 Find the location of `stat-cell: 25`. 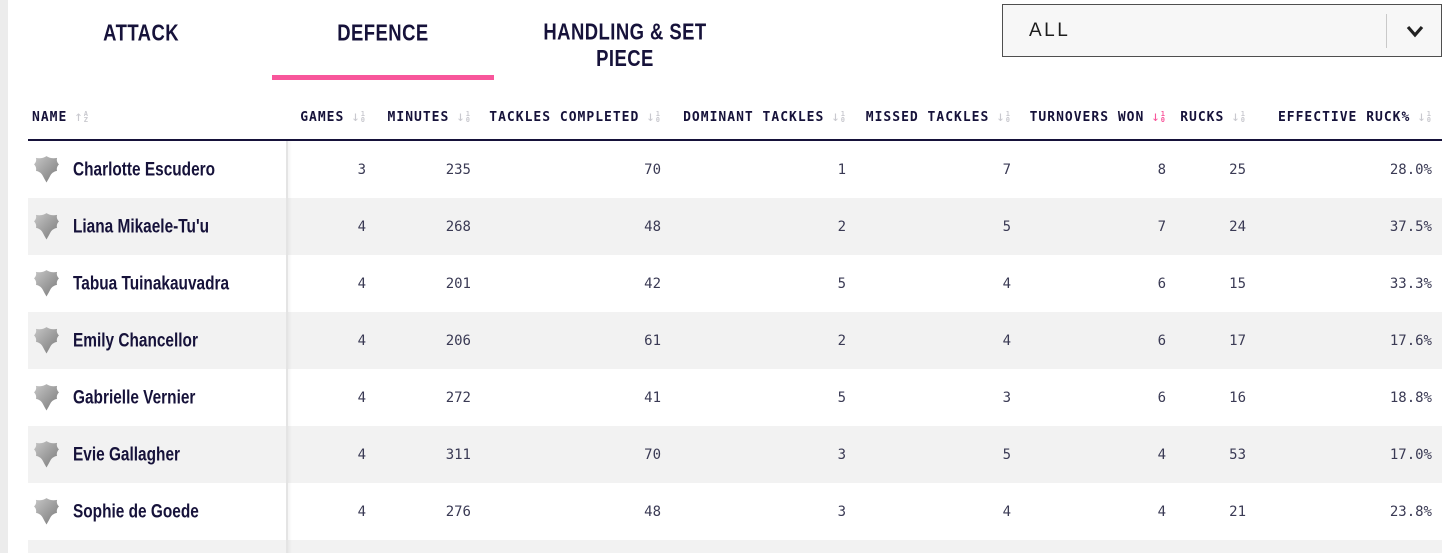

stat-cell: 25 is located at coordinates (1237, 169).